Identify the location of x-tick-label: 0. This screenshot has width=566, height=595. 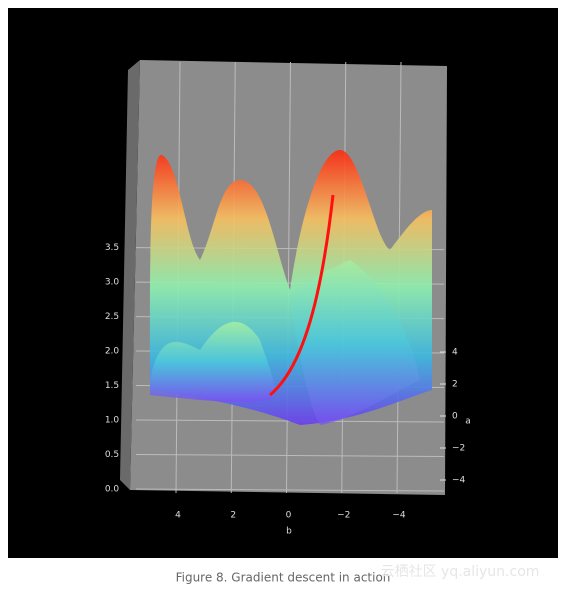
(289, 516).